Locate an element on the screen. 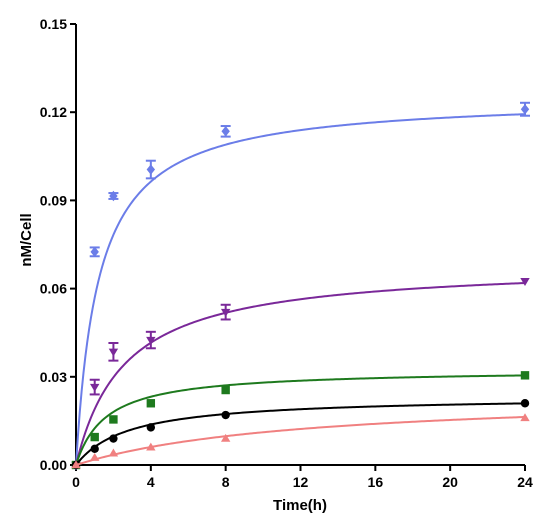  y-tick-label: 0.06 is located at coordinates (53, 289).